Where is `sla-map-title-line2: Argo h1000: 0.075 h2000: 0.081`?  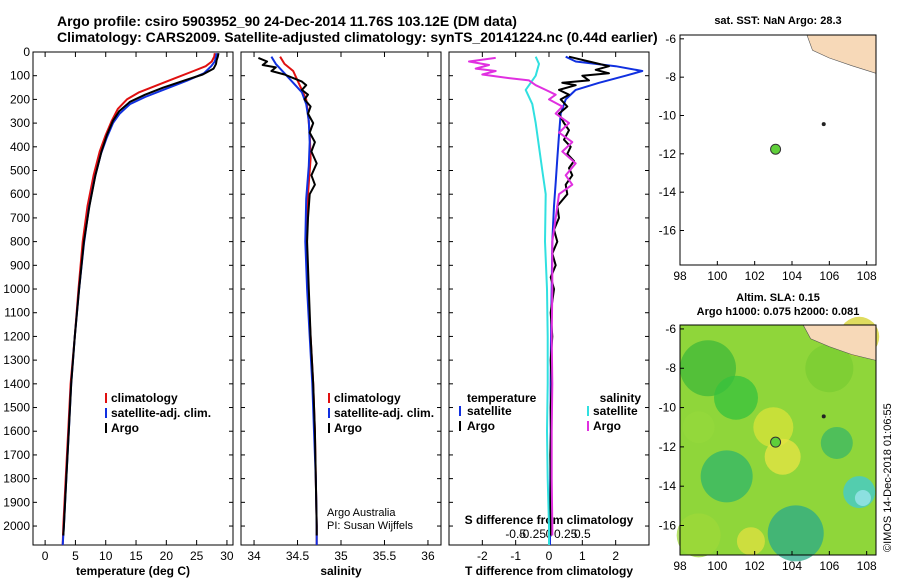
sla-map-title-line2: Argo h1000: 0.075 h2000: 0.081 is located at coordinates (778, 312).